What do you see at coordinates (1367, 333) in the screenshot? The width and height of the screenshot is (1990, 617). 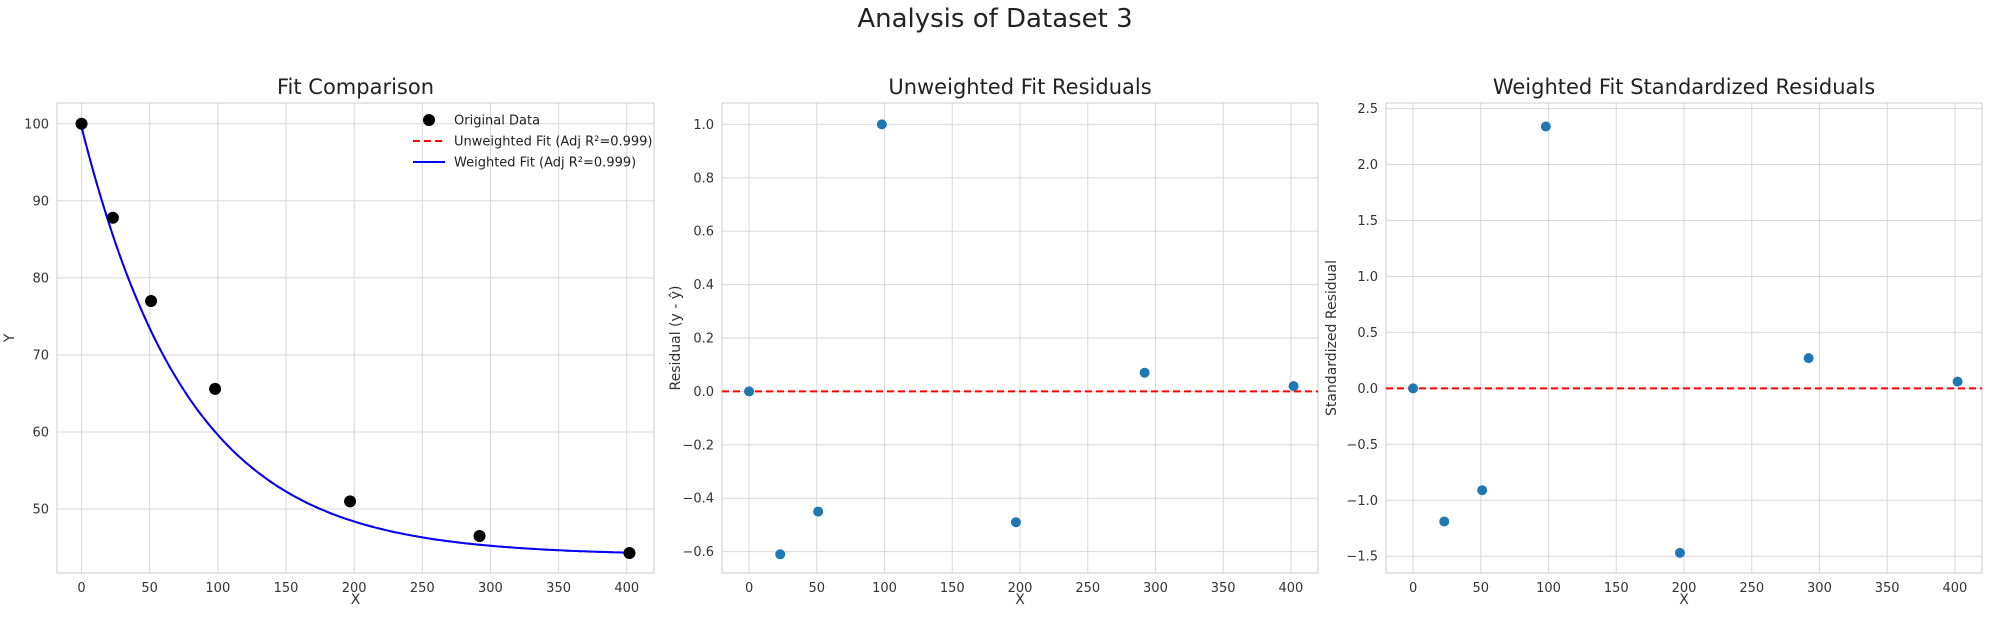 I see `weighted-y-tick-label: 0.5` at bounding box center [1367, 333].